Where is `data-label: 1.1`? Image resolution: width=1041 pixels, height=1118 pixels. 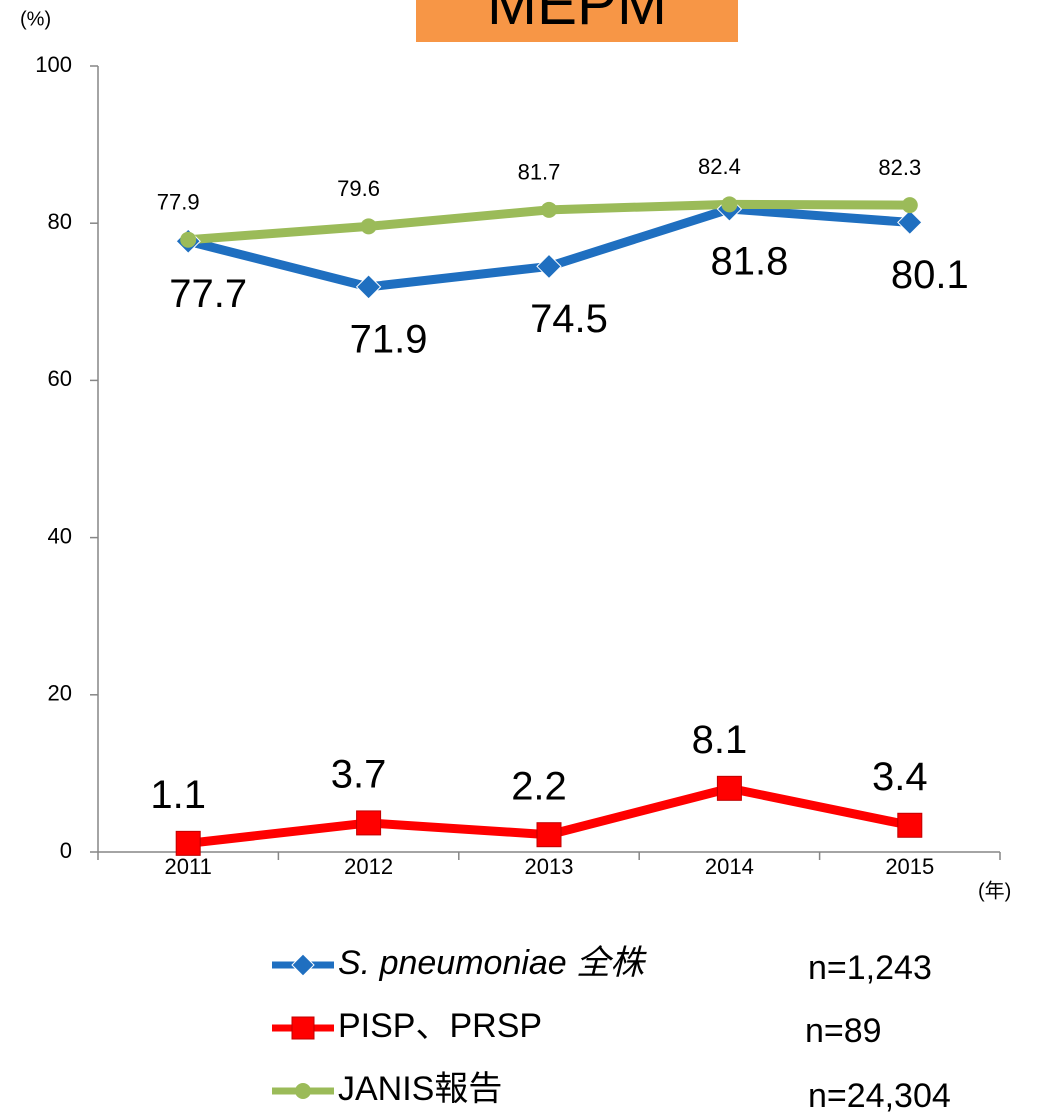
data-label: 1.1 is located at coordinates (178, 795).